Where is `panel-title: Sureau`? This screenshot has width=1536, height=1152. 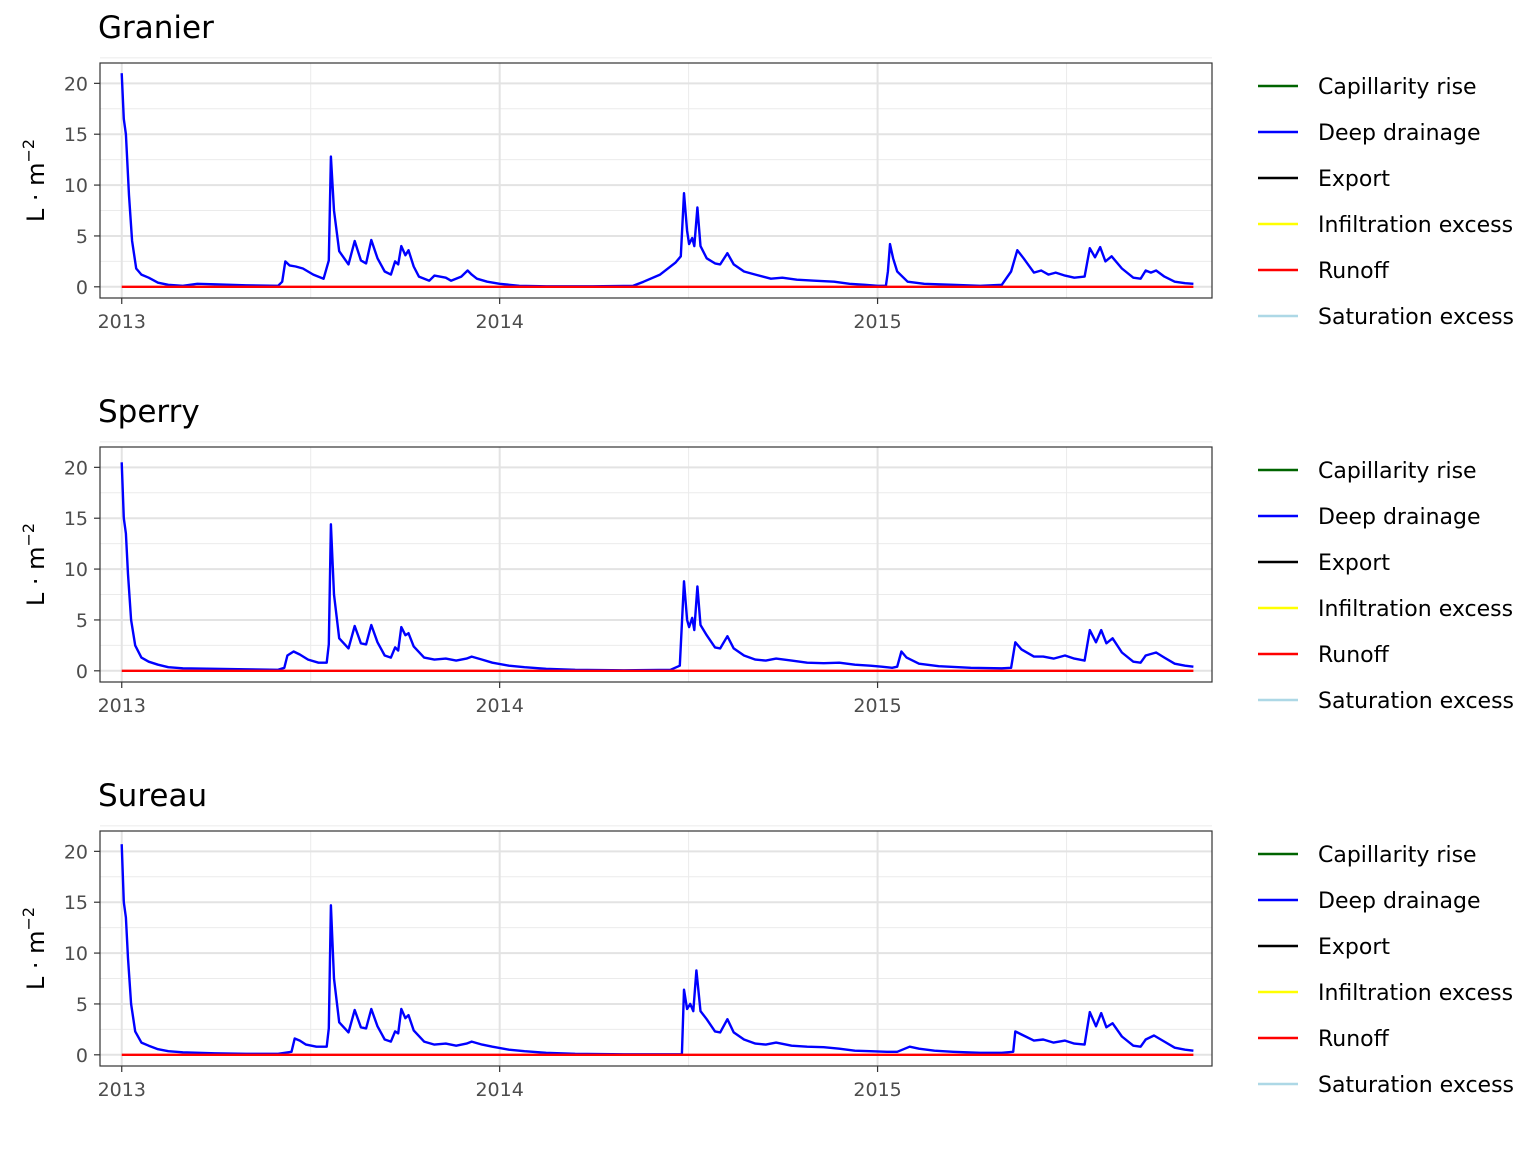
panel-title: Sureau is located at coordinates (152, 796).